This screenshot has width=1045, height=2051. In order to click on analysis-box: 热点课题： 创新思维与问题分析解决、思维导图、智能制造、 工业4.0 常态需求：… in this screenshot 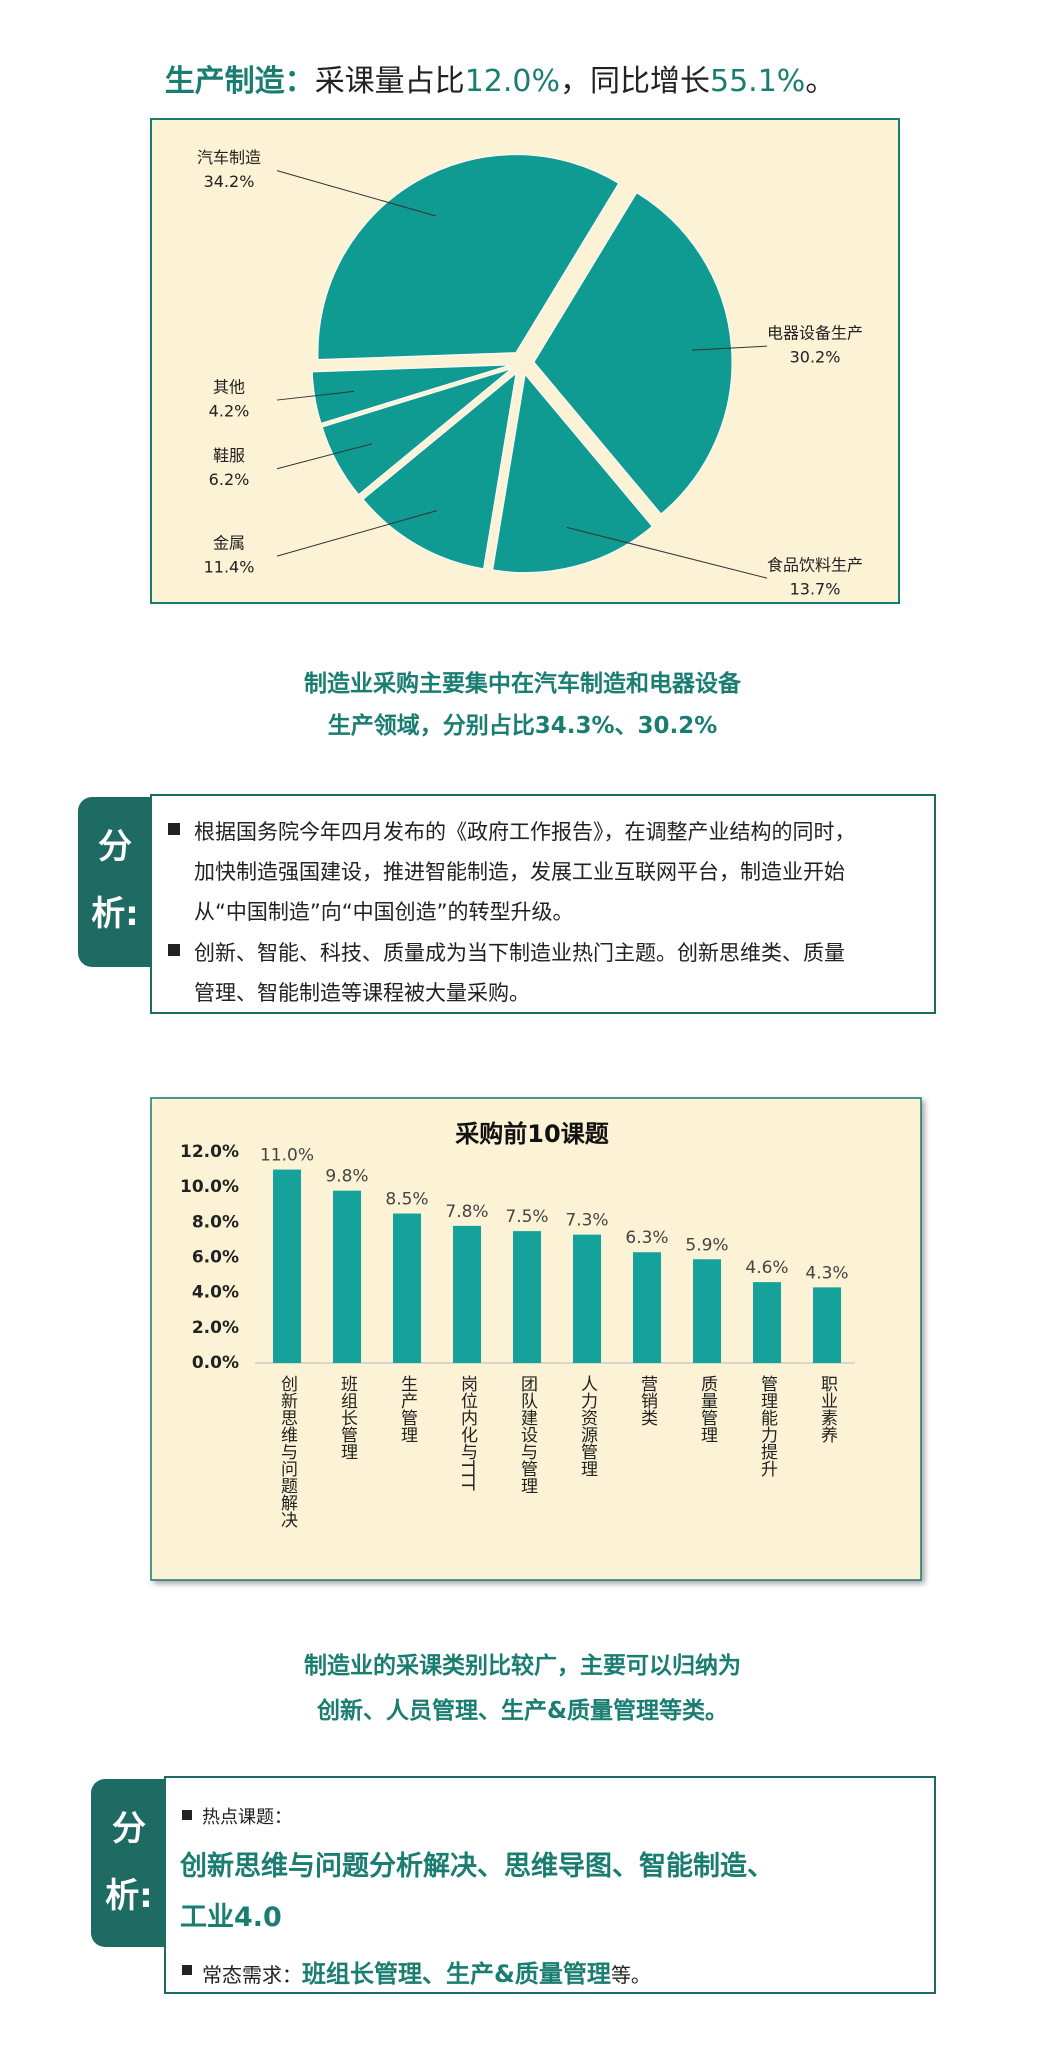, I will do `click(550, 1885)`.